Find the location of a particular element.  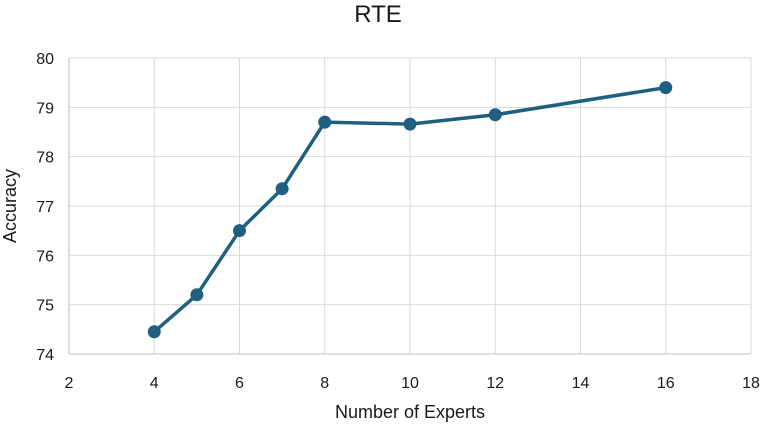

x-tick-label: 10 is located at coordinates (410, 383).